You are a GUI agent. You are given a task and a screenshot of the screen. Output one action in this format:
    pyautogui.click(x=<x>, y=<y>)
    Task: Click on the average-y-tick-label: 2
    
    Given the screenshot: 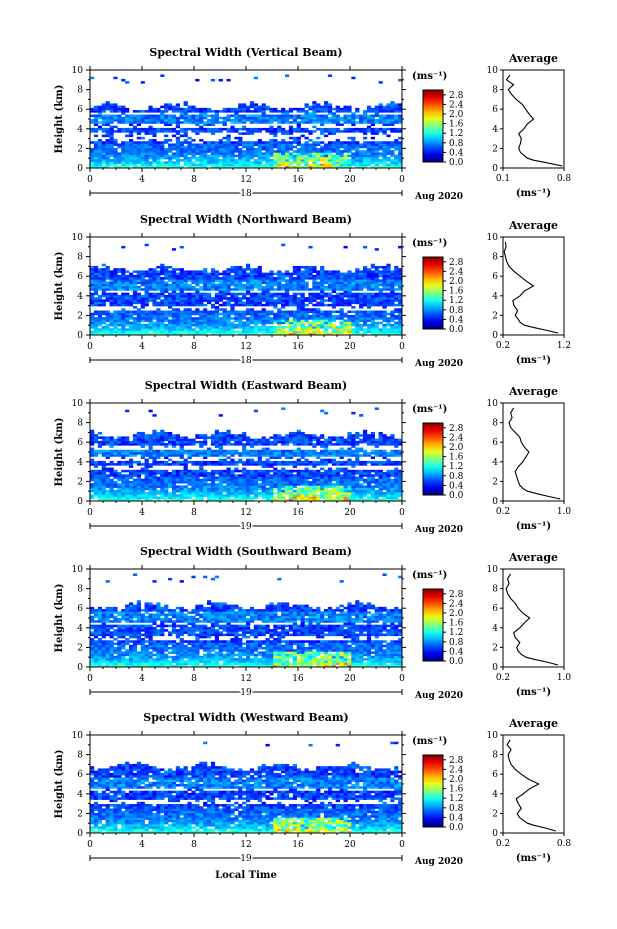 What is the action you would take?
    pyautogui.click(x=495, y=316)
    